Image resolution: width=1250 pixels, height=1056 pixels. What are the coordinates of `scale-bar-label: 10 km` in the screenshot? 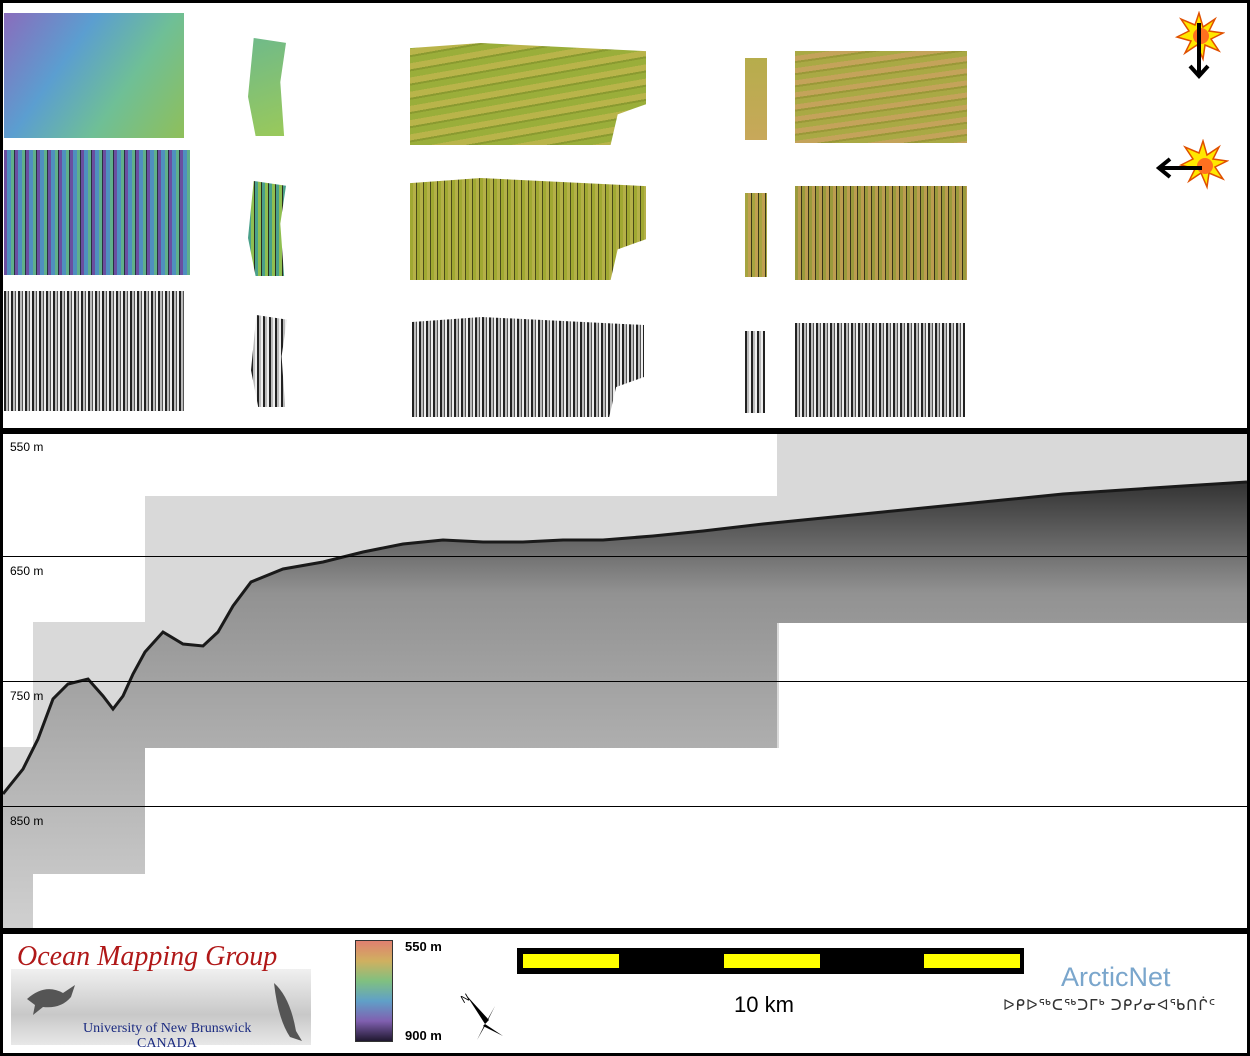 It's located at (764, 1004).